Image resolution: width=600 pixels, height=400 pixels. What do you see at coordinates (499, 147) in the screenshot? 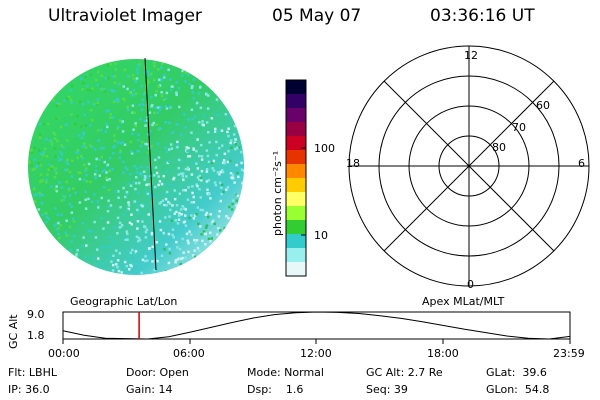
I see `lat-label-80: 80` at bounding box center [499, 147].